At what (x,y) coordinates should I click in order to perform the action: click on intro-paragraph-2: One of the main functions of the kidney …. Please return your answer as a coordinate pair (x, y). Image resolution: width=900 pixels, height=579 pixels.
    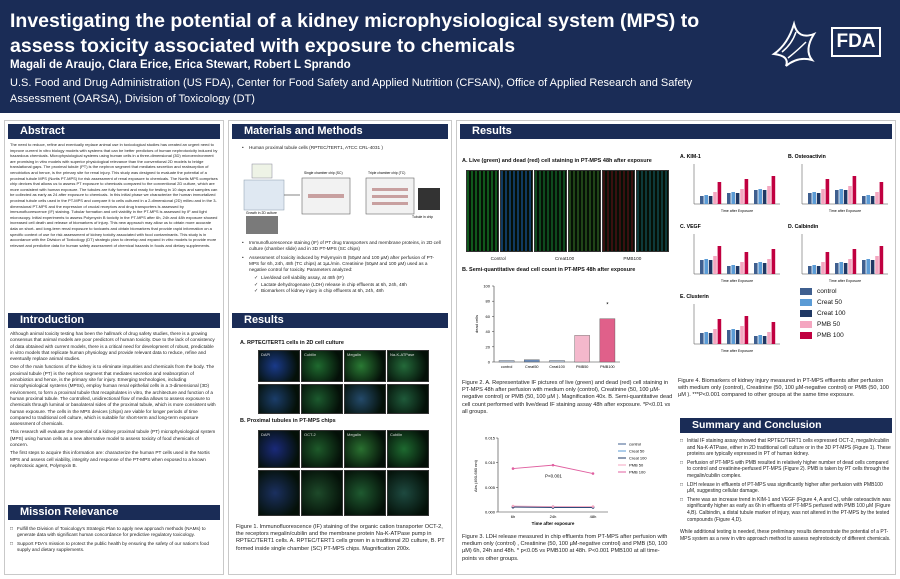
    Looking at the image, I should click on (113, 395).